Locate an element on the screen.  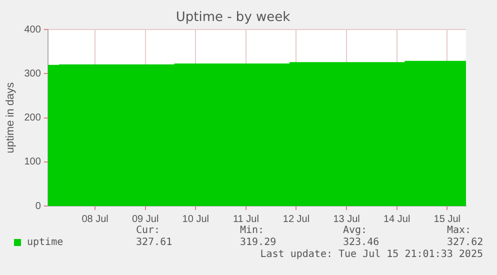
y-axis-title: uptime in days is located at coordinates (10, 118).